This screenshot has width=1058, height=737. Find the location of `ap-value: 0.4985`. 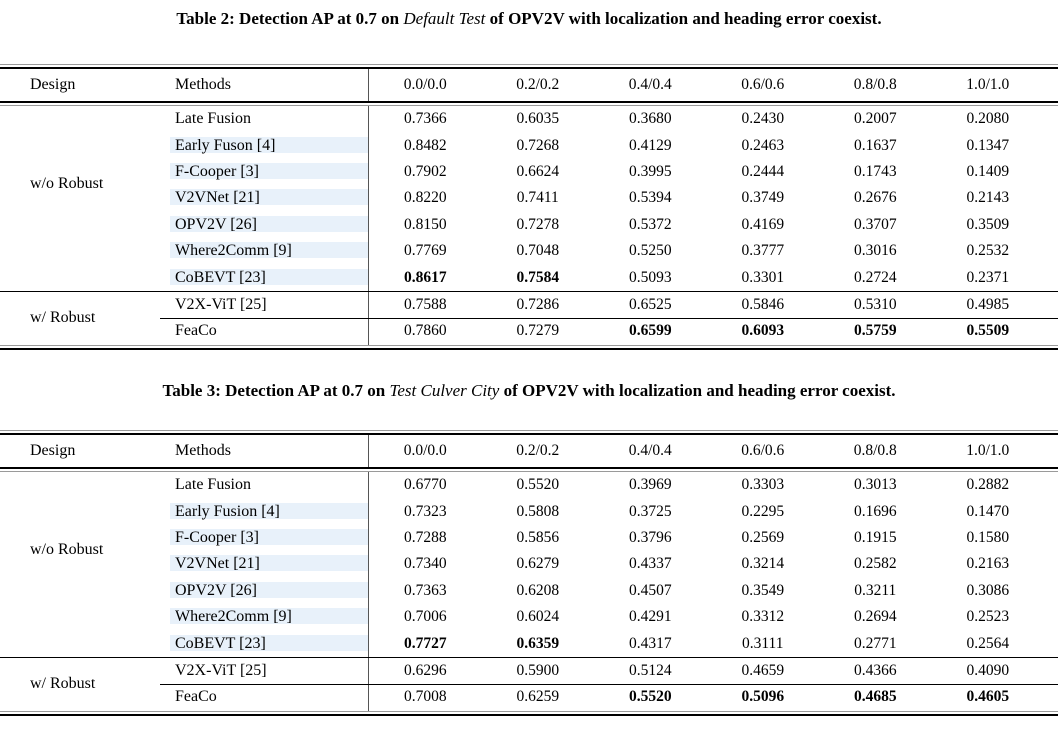

ap-value: 0.4985 is located at coordinates (988, 304).